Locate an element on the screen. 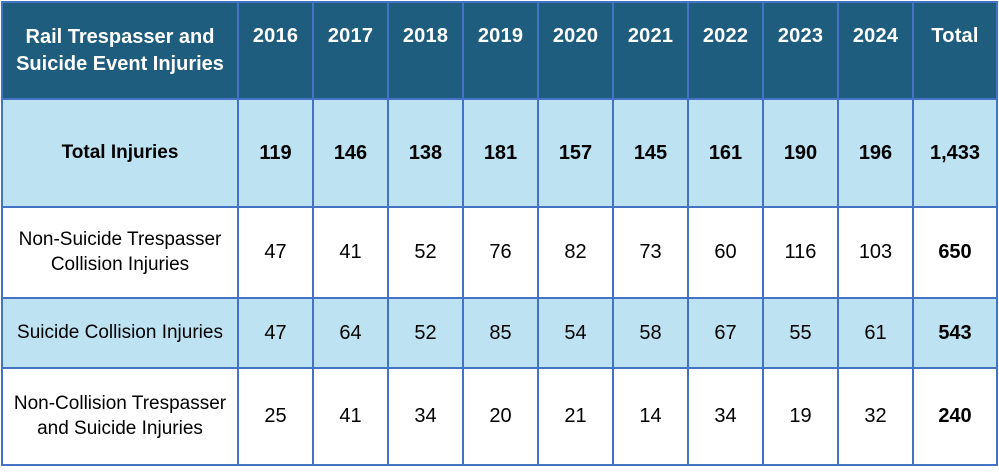 The image size is (999, 475). column-header-total: Total is located at coordinates (955, 50).